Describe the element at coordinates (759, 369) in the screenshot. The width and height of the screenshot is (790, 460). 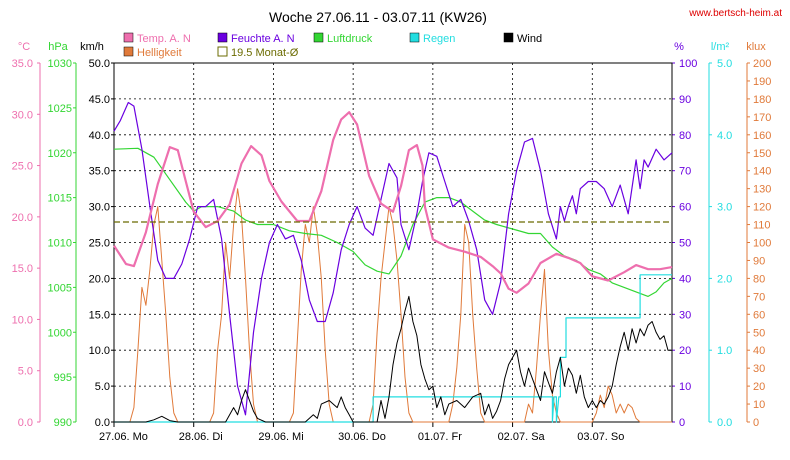
I see `light-tick-label: 30` at that location.